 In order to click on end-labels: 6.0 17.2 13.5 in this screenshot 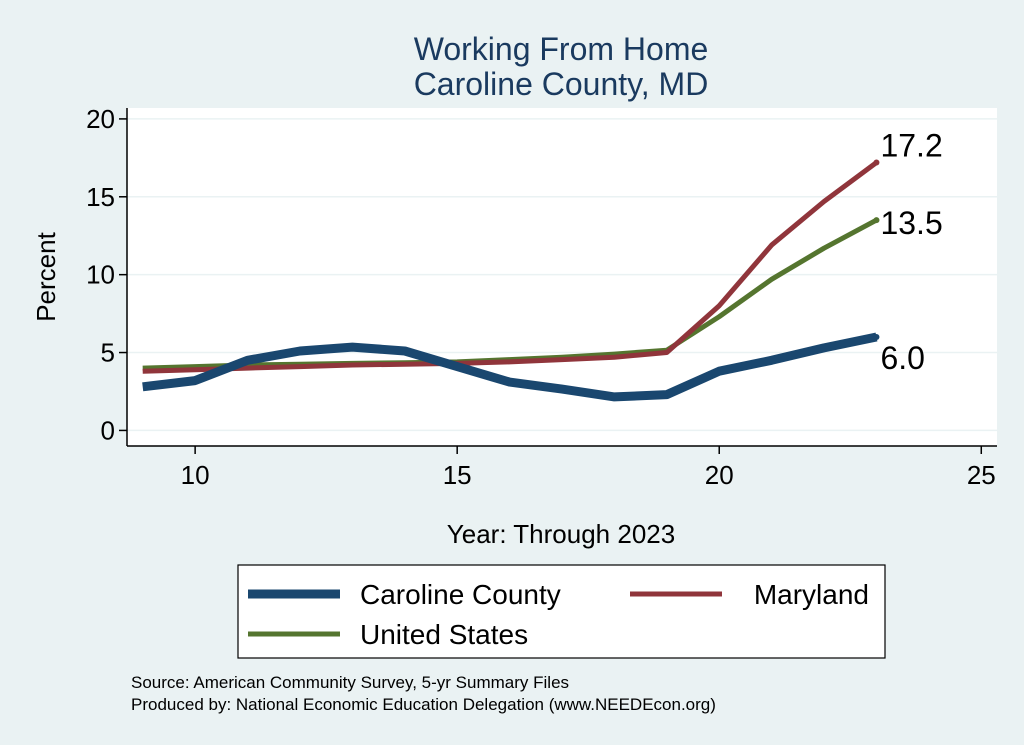, I will do `click(908, 252)`.